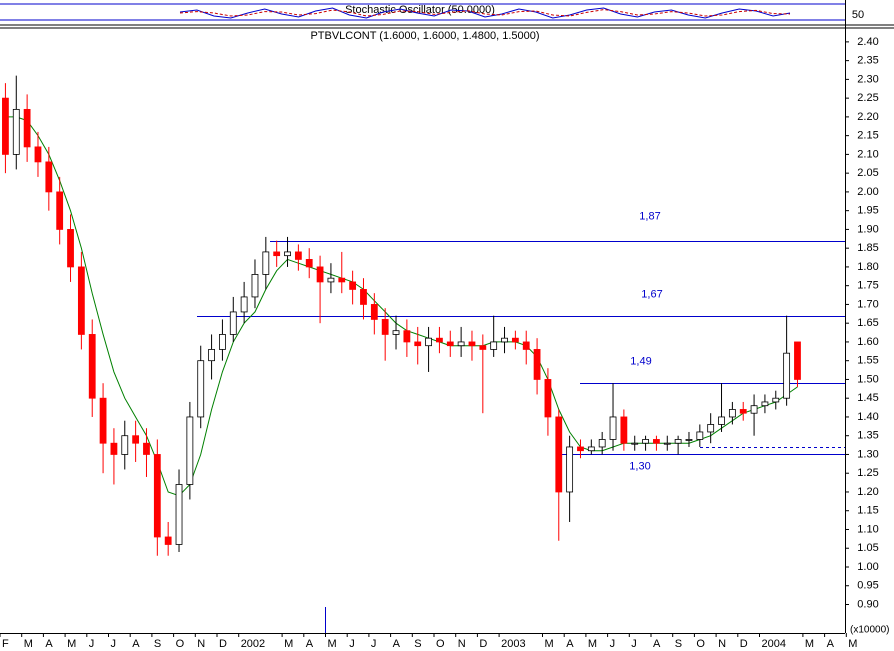 This screenshot has height=651, width=894. Describe the element at coordinates (485, 13) in the screenshot. I see `stoch-d` at that location.